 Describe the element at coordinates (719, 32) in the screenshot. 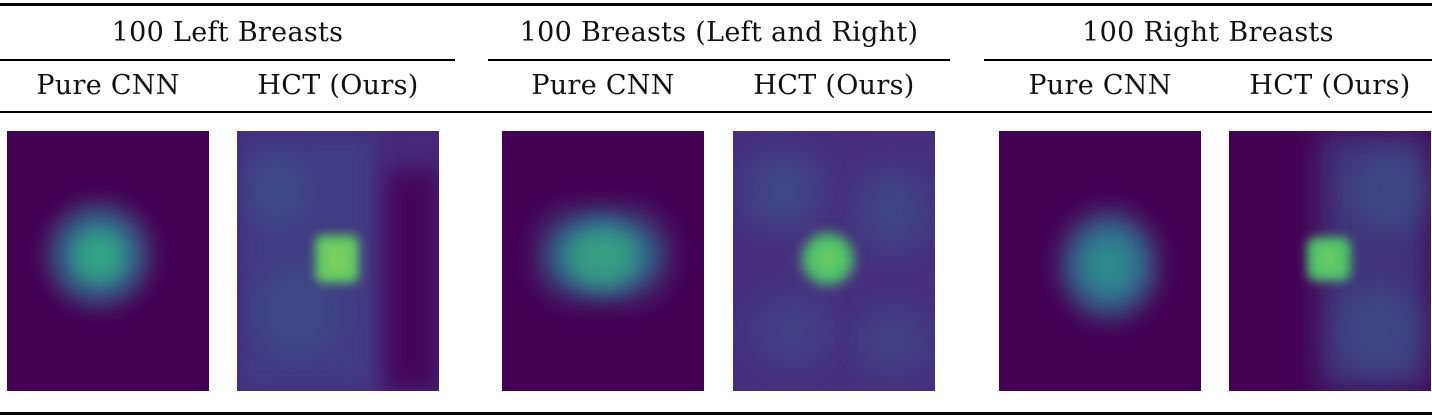

I see `group-title-left-and-right: 100 Breasts (Left and Right)` at that location.